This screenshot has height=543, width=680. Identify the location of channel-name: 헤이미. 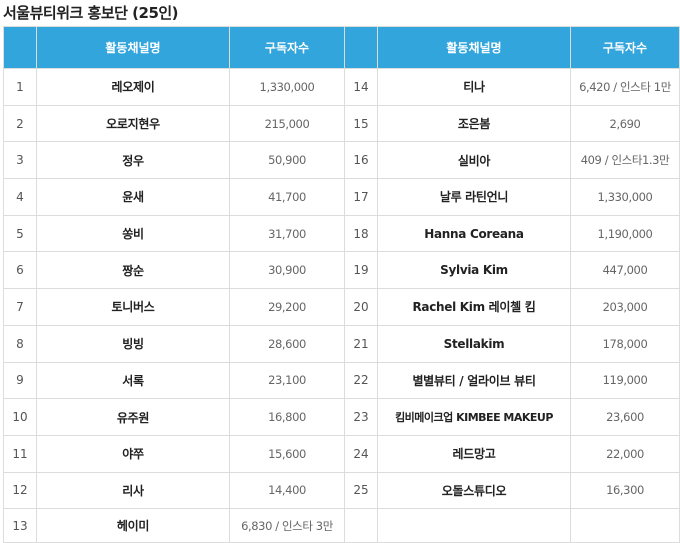
(133, 525).